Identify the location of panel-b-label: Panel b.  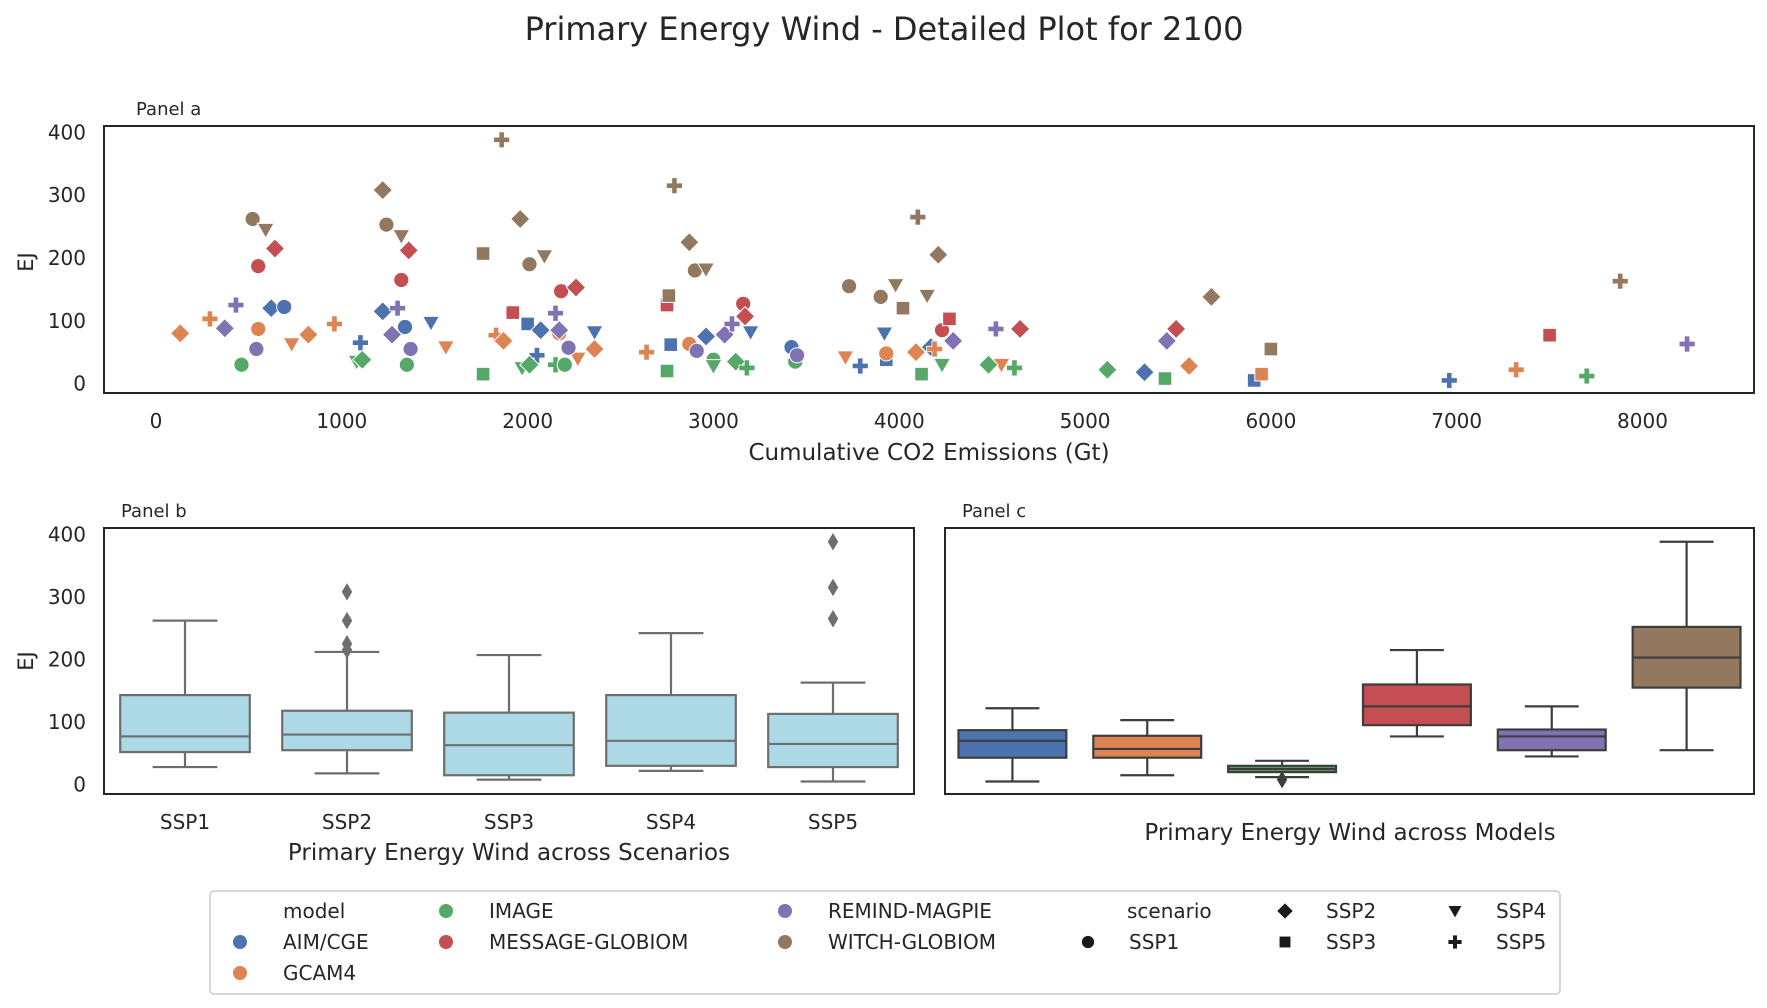
(154, 511).